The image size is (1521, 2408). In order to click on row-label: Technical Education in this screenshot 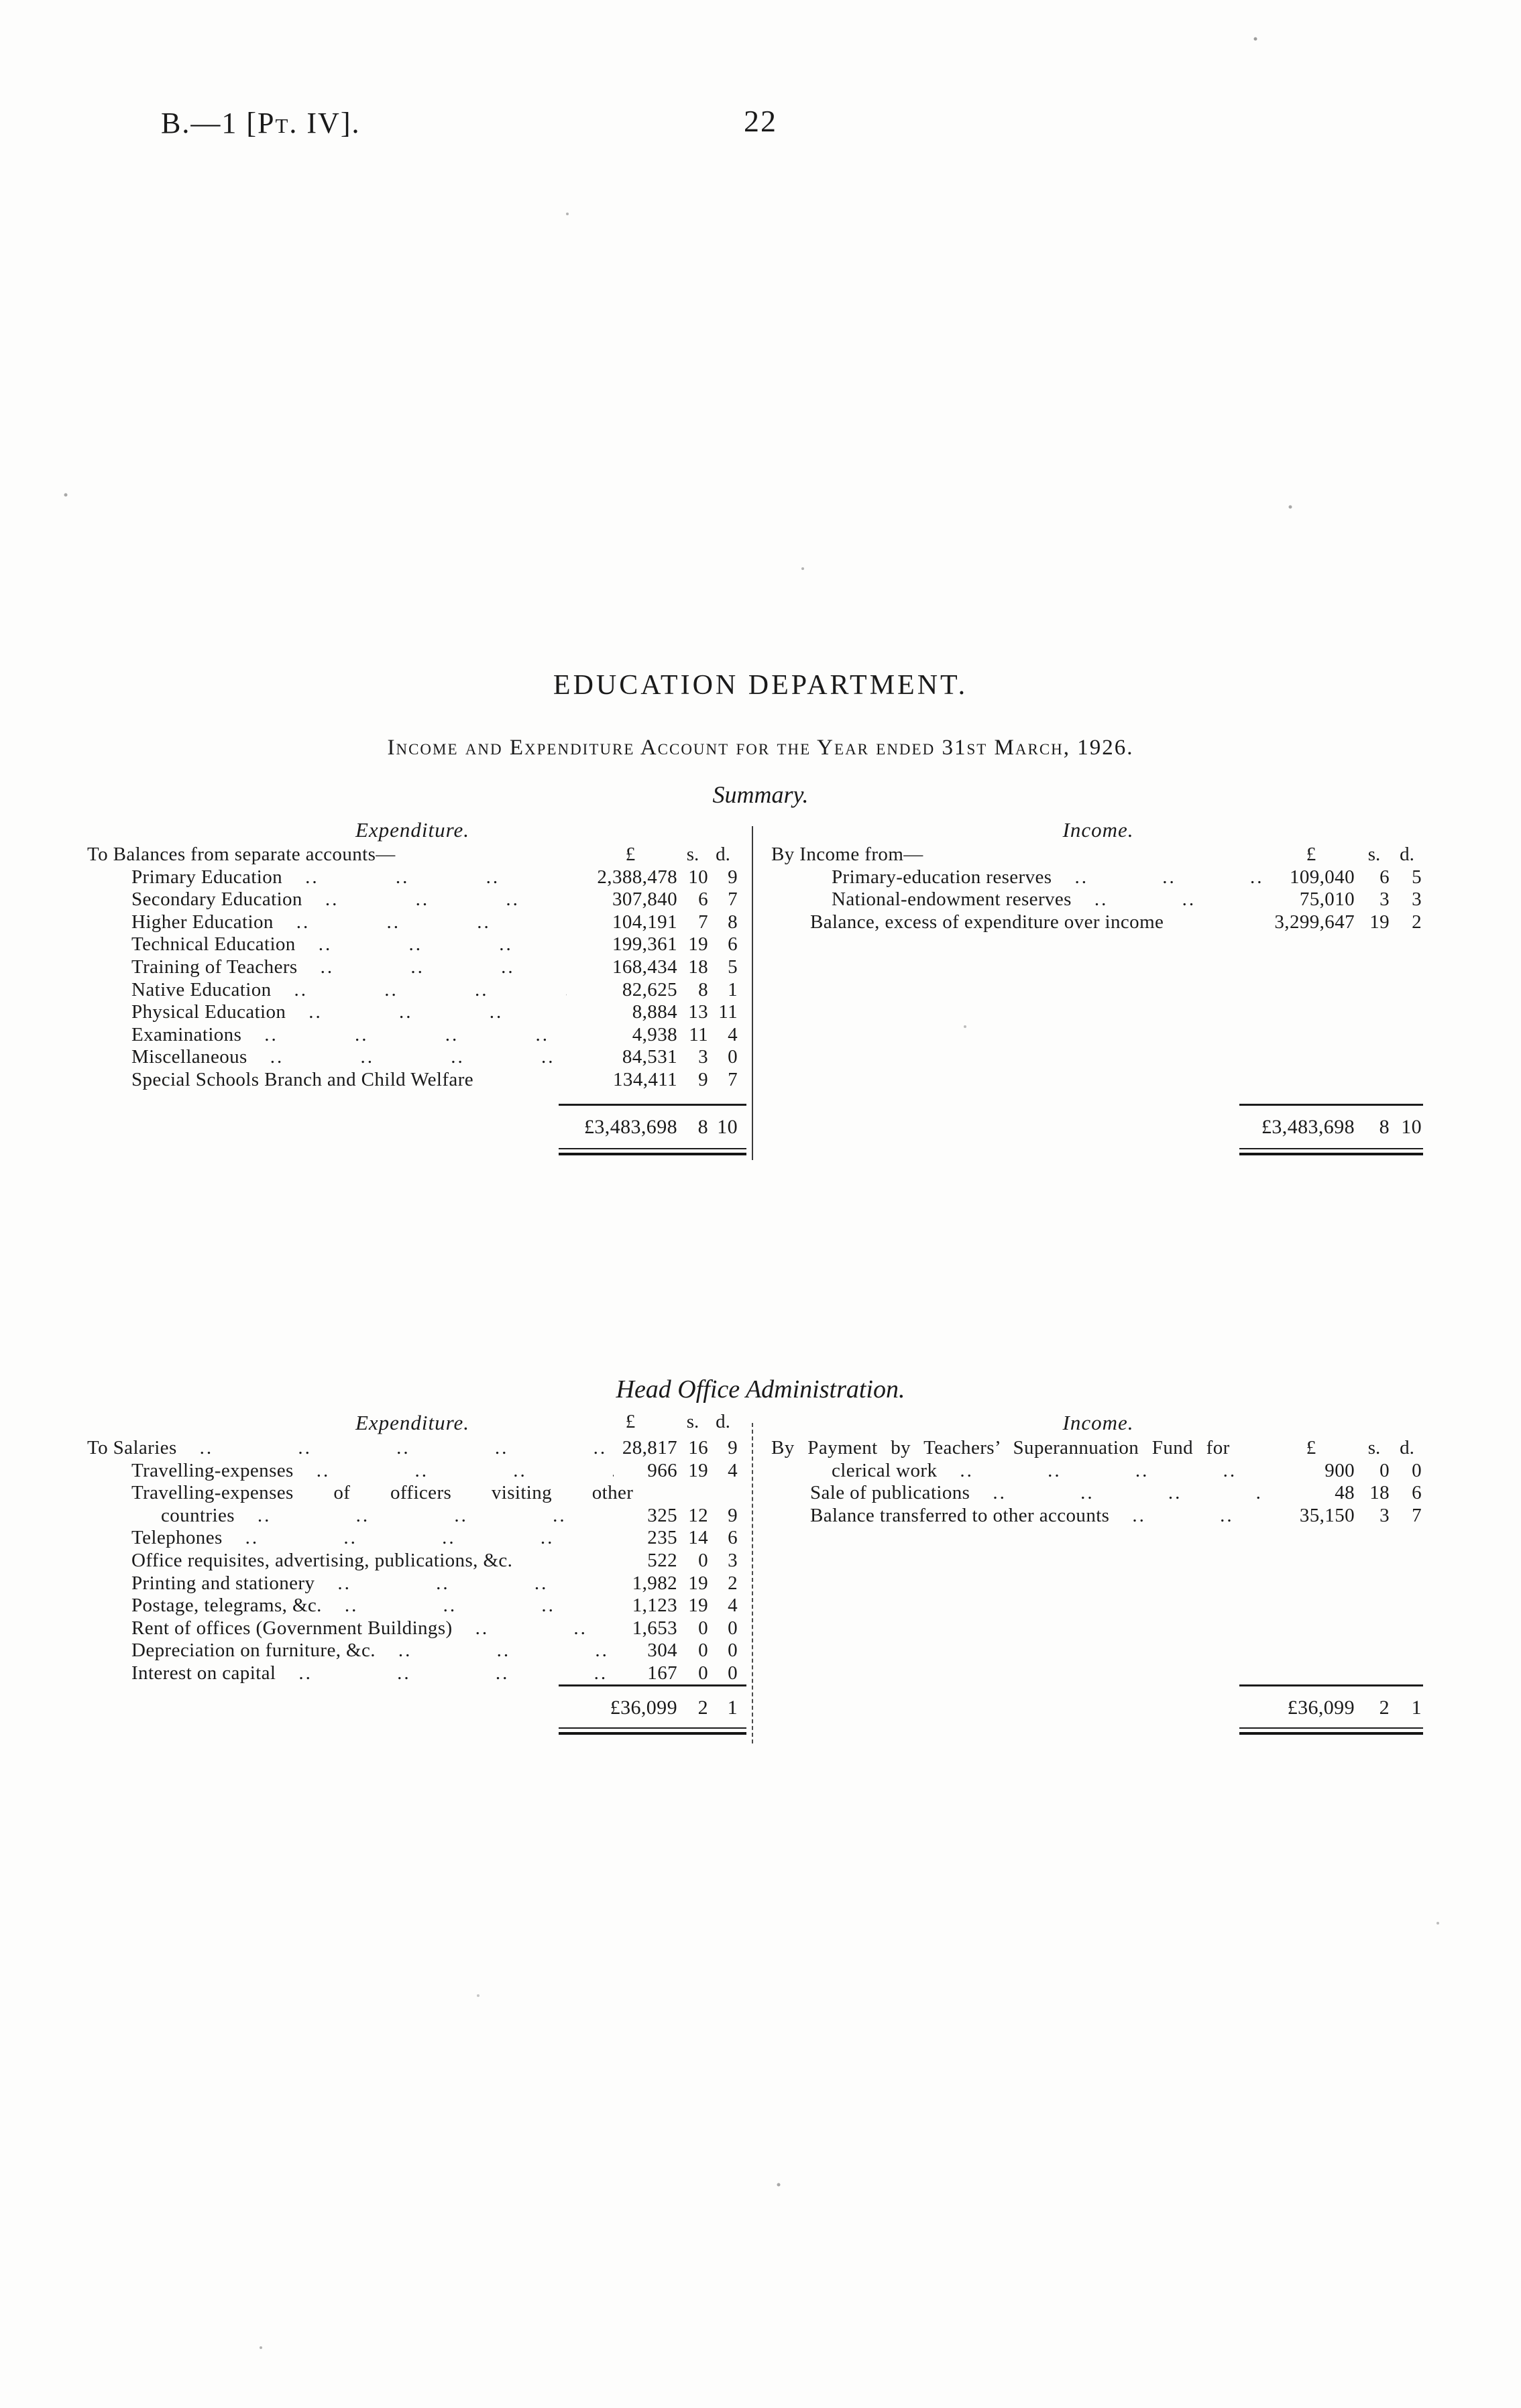, I will do `click(213, 944)`.